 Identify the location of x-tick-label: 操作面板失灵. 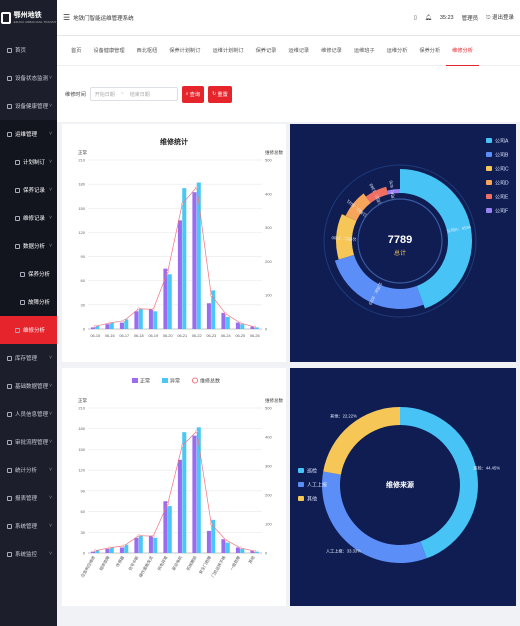
(145, 567).